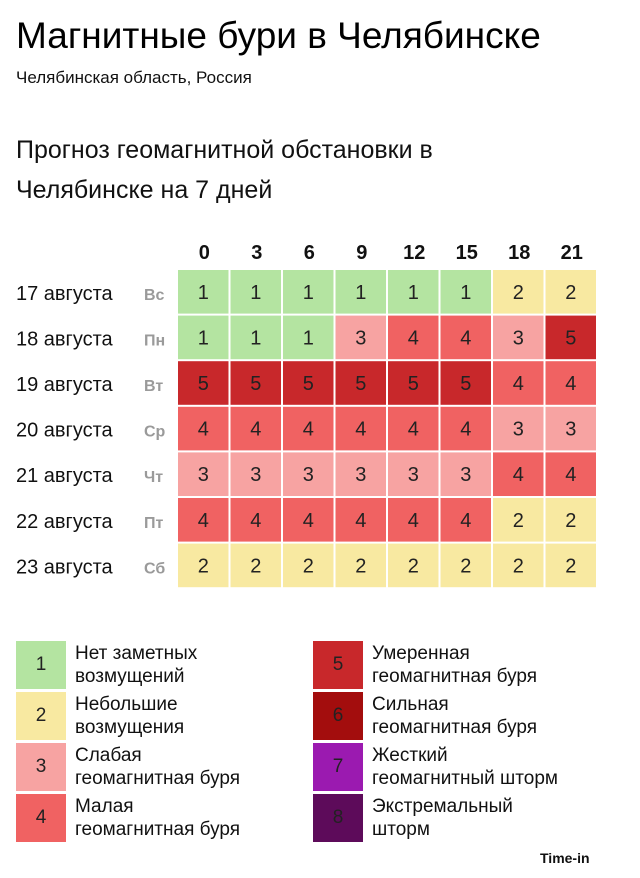  I want to click on date-label: 18 августа, so click(65, 339).